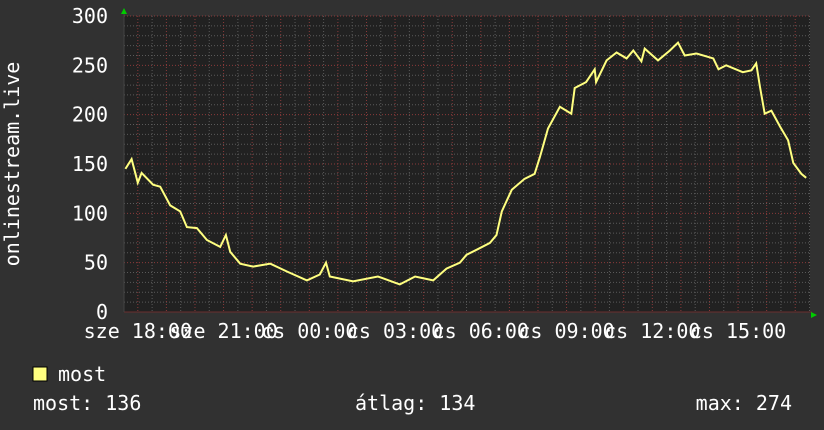 This screenshot has height=430, width=824. Describe the element at coordinates (90, 213) in the screenshot. I see `y-tick-label: 100` at that location.